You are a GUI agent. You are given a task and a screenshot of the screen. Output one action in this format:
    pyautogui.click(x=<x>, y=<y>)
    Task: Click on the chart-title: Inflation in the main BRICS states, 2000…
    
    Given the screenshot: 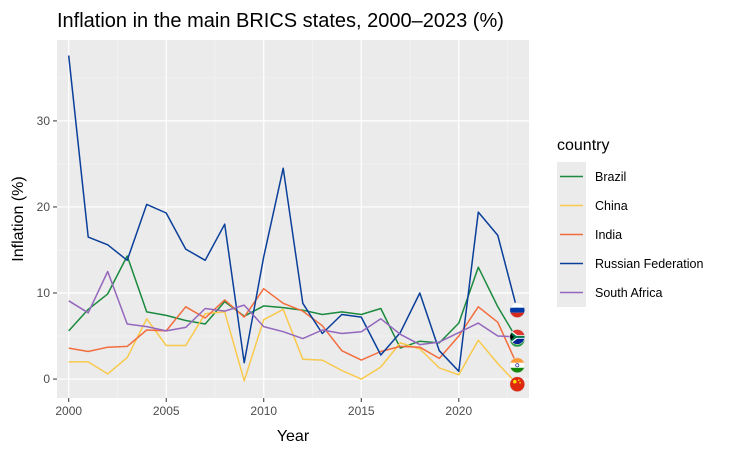 What is the action you would take?
    pyautogui.click(x=280, y=21)
    